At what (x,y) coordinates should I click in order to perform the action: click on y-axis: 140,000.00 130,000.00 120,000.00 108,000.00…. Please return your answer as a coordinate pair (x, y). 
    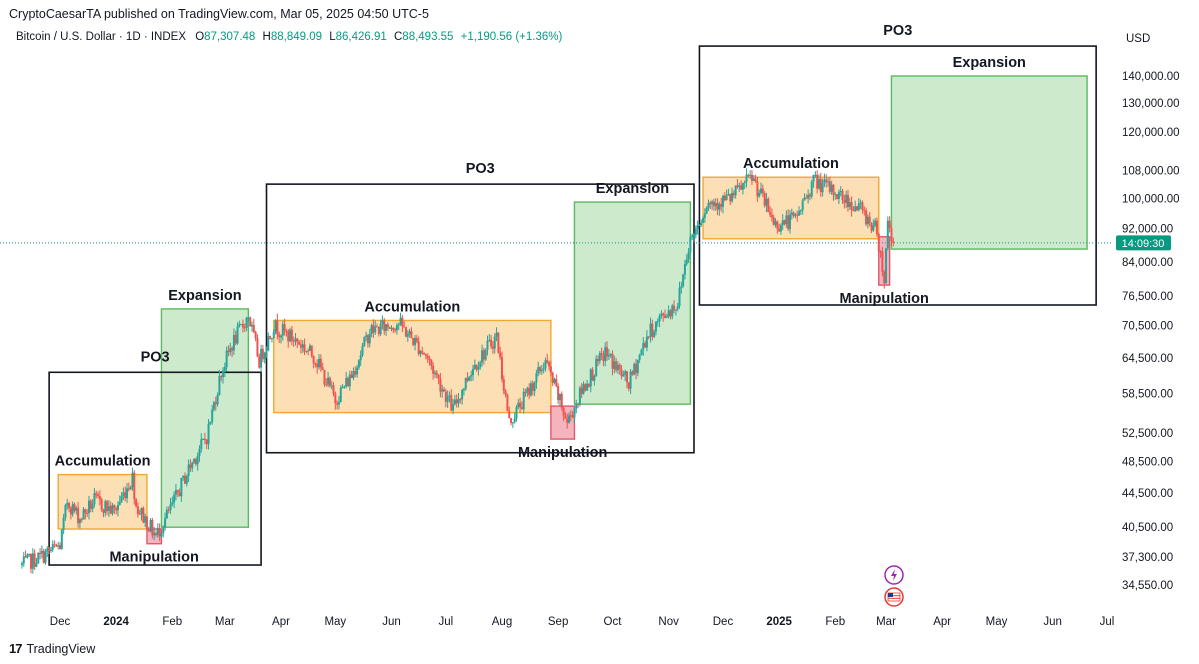
    Looking at the image, I should click on (1151, 331).